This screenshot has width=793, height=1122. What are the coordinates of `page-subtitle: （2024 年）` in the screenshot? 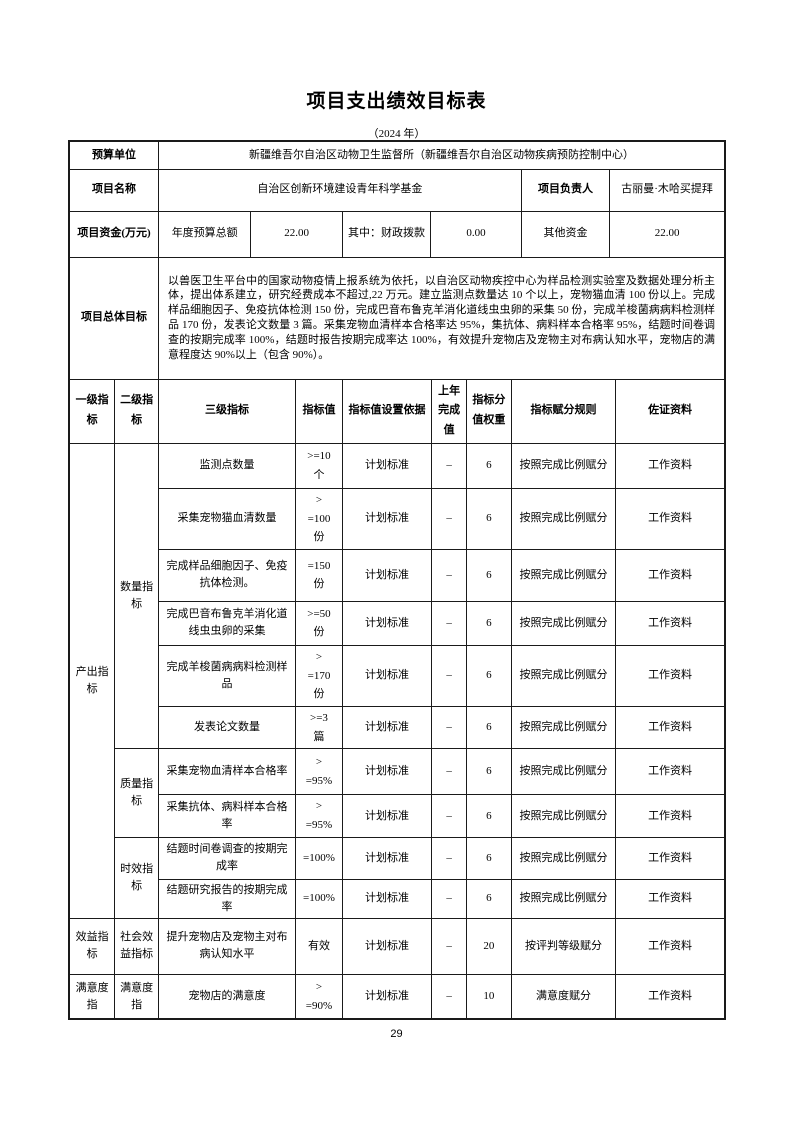 It's located at (396, 134).